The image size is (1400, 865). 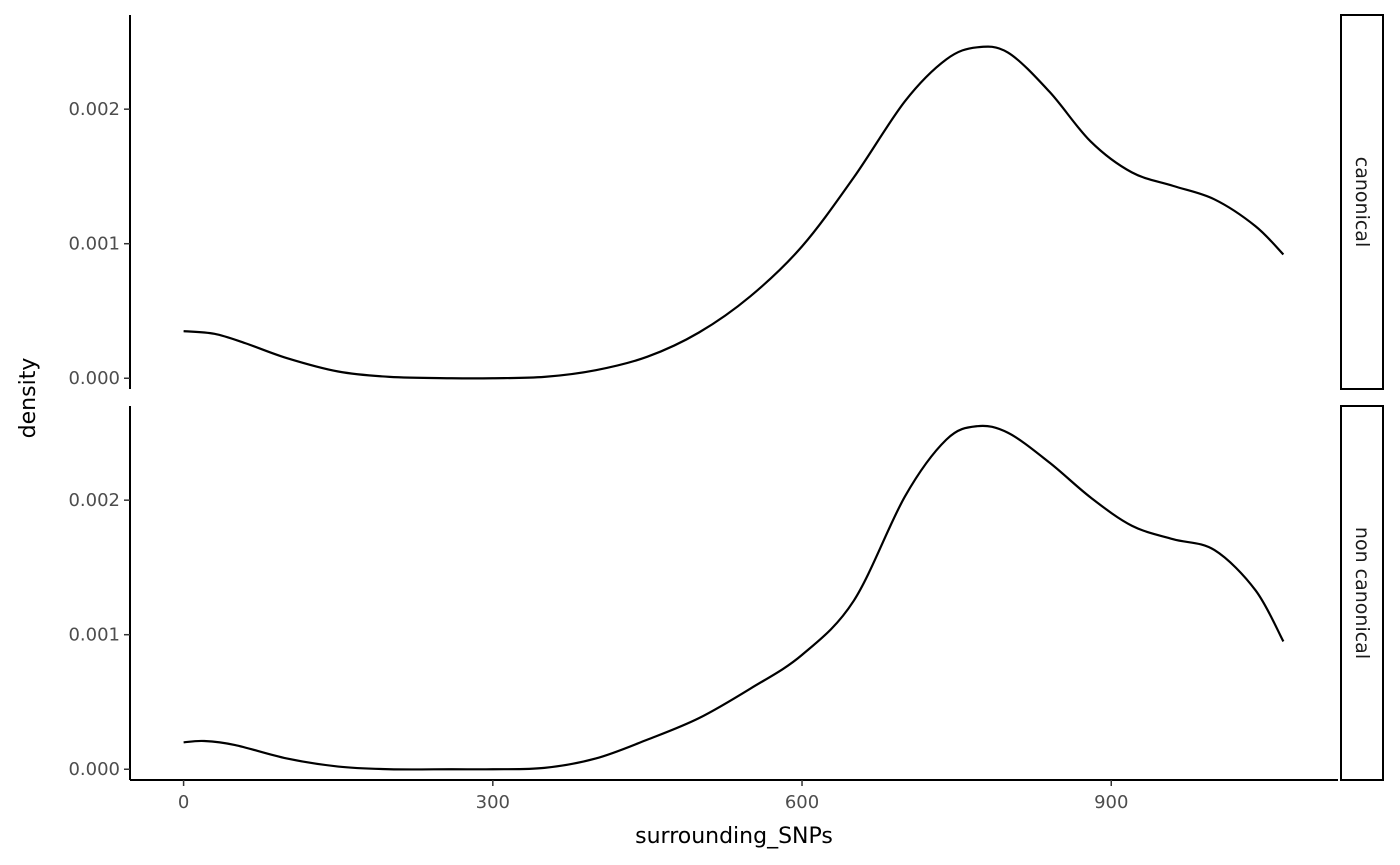 I want to click on x-tick-label: 300, so click(x=493, y=802).